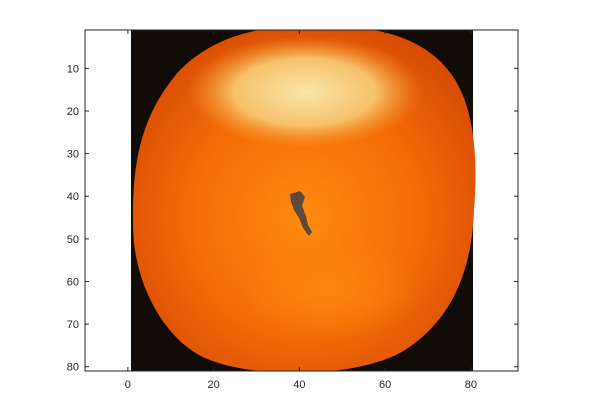  What do you see at coordinates (305, 92) in the screenshot?
I see `orange-highlight` at bounding box center [305, 92].